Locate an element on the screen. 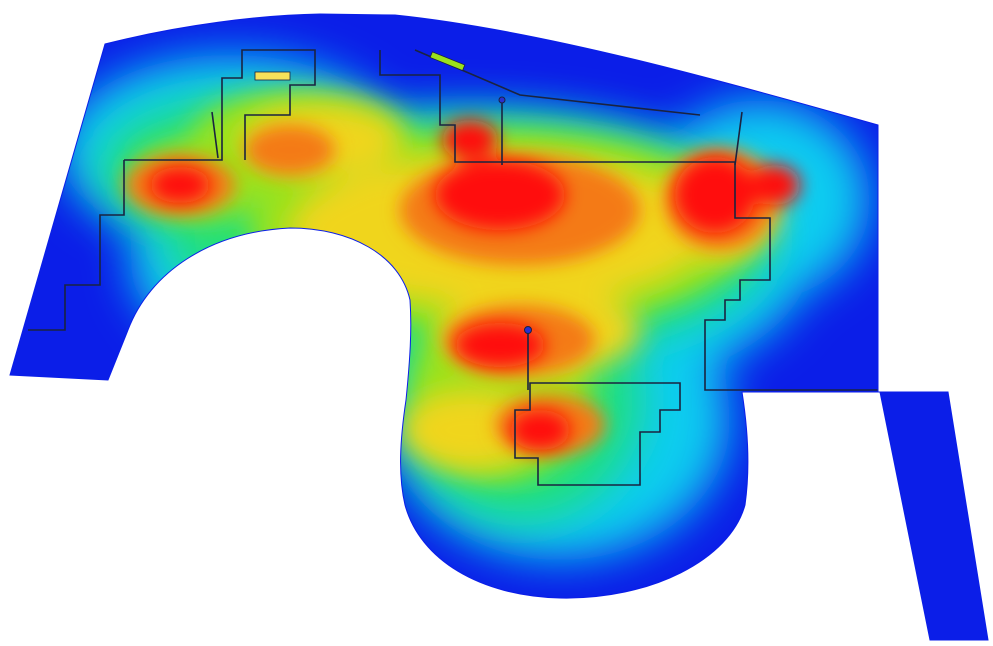 This screenshot has width=993, height=646. device-strip-diagonal is located at coordinates (447, 61).